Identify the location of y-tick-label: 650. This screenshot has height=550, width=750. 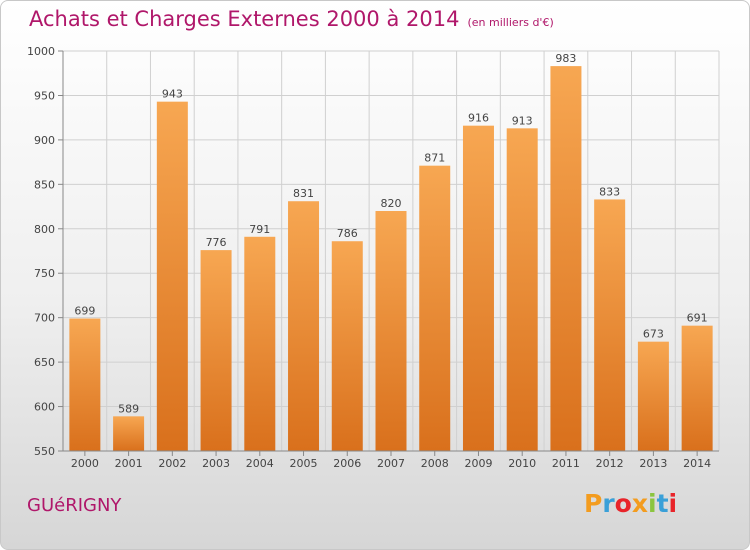
(44, 362).